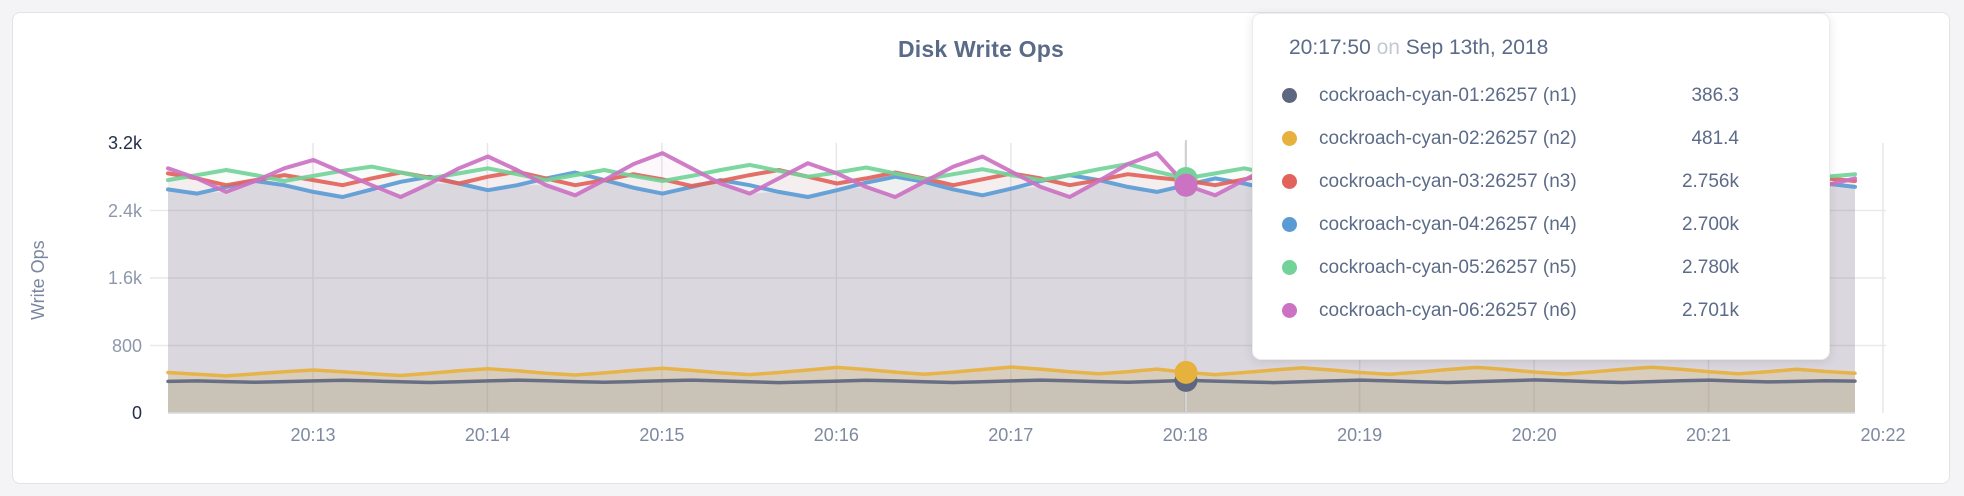  What do you see at coordinates (1477, 47) in the screenshot?
I see `tooltip-date: Sep 13th, 2018` at bounding box center [1477, 47].